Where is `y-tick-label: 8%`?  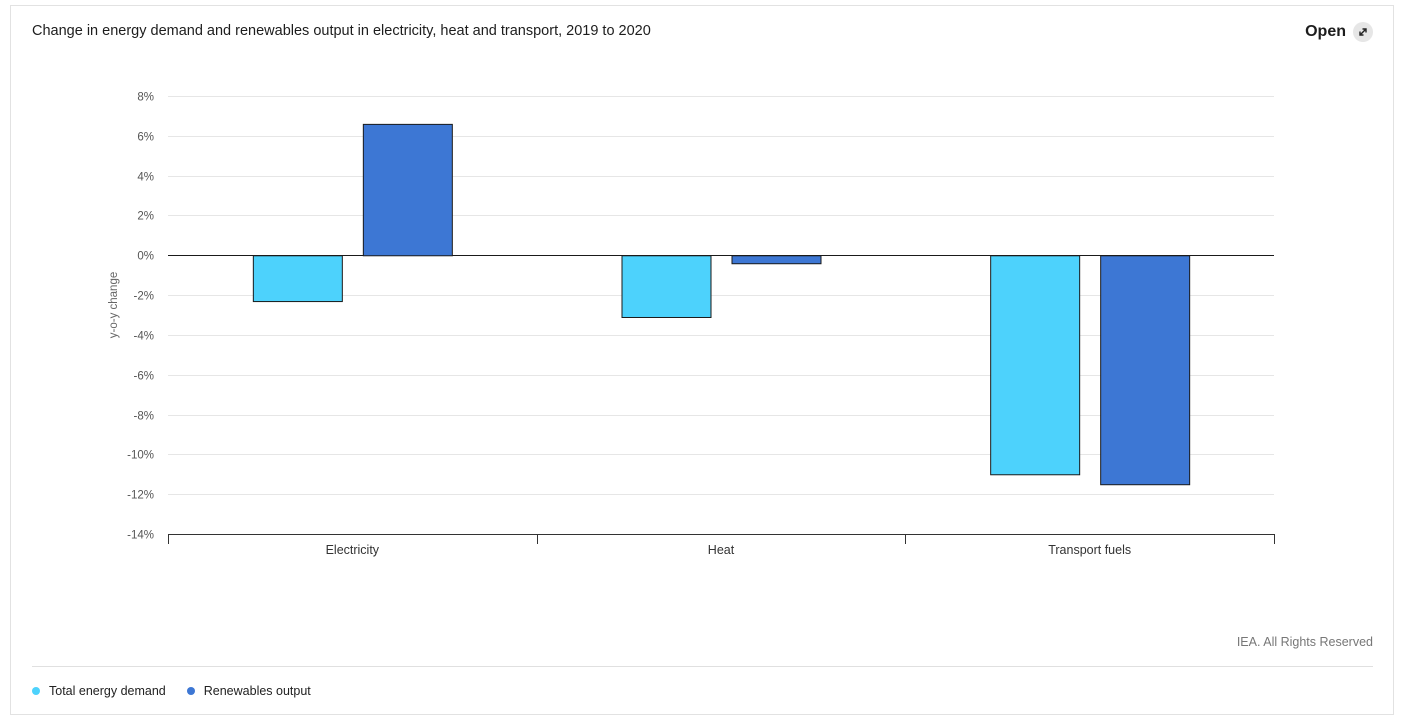 y-tick-label: 8% is located at coordinates (145, 98).